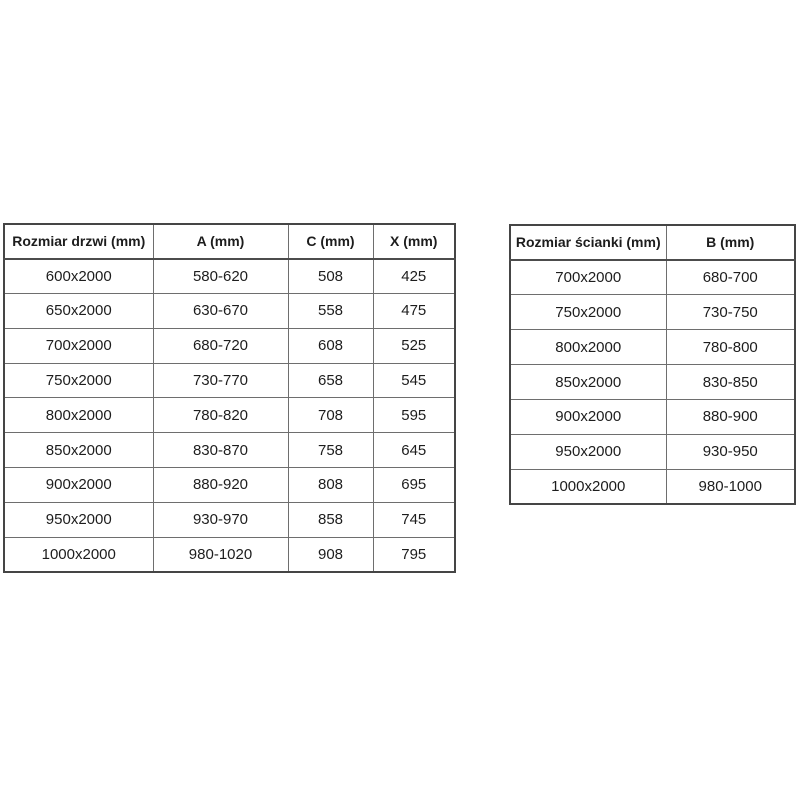 The width and height of the screenshot is (800, 800). I want to click on table-cell: 758, so click(330, 450).